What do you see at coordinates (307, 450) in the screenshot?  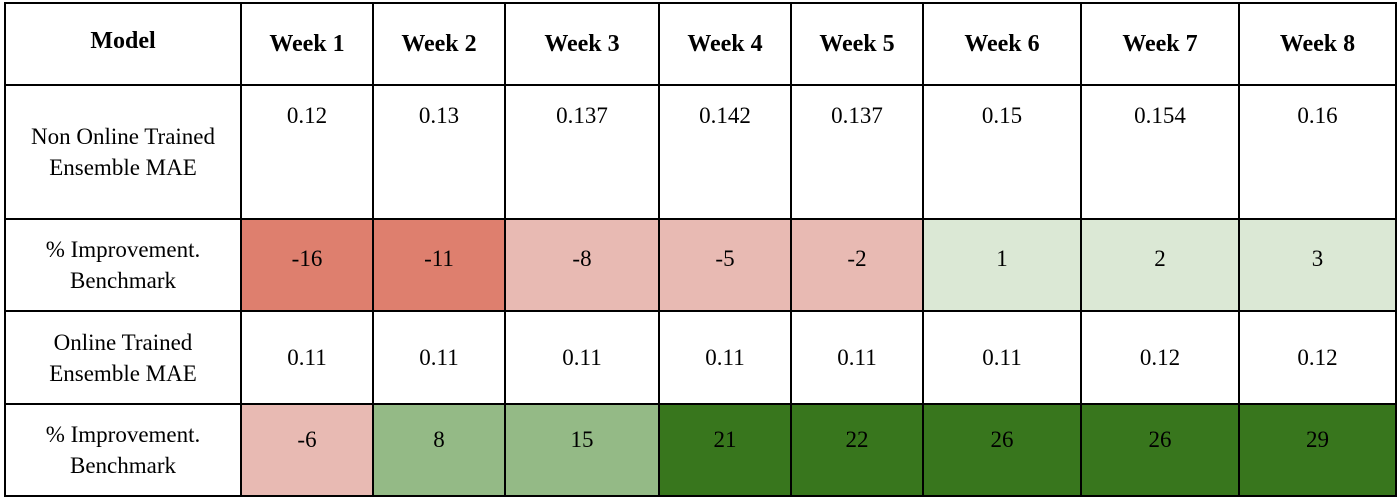 I see `table-cell: -6` at bounding box center [307, 450].